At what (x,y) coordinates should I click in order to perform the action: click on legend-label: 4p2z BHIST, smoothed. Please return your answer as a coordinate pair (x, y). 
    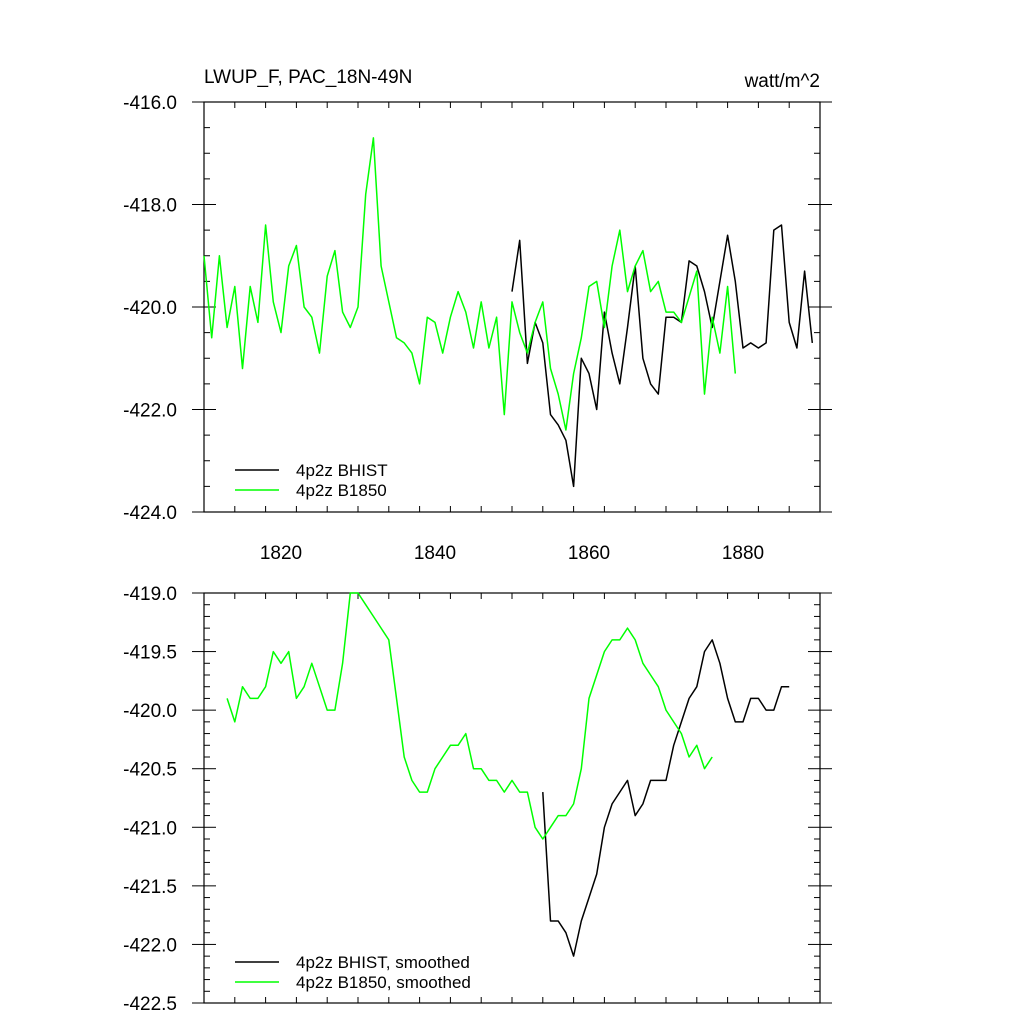
    Looking at the image, I should click on (383, 962).